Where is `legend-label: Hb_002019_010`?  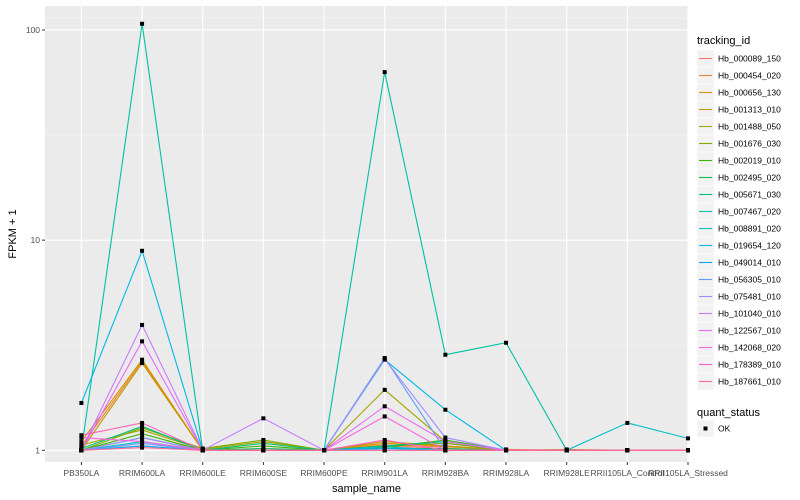
legend-label: Hb_002019_010 is located at coordinates (749, 161).